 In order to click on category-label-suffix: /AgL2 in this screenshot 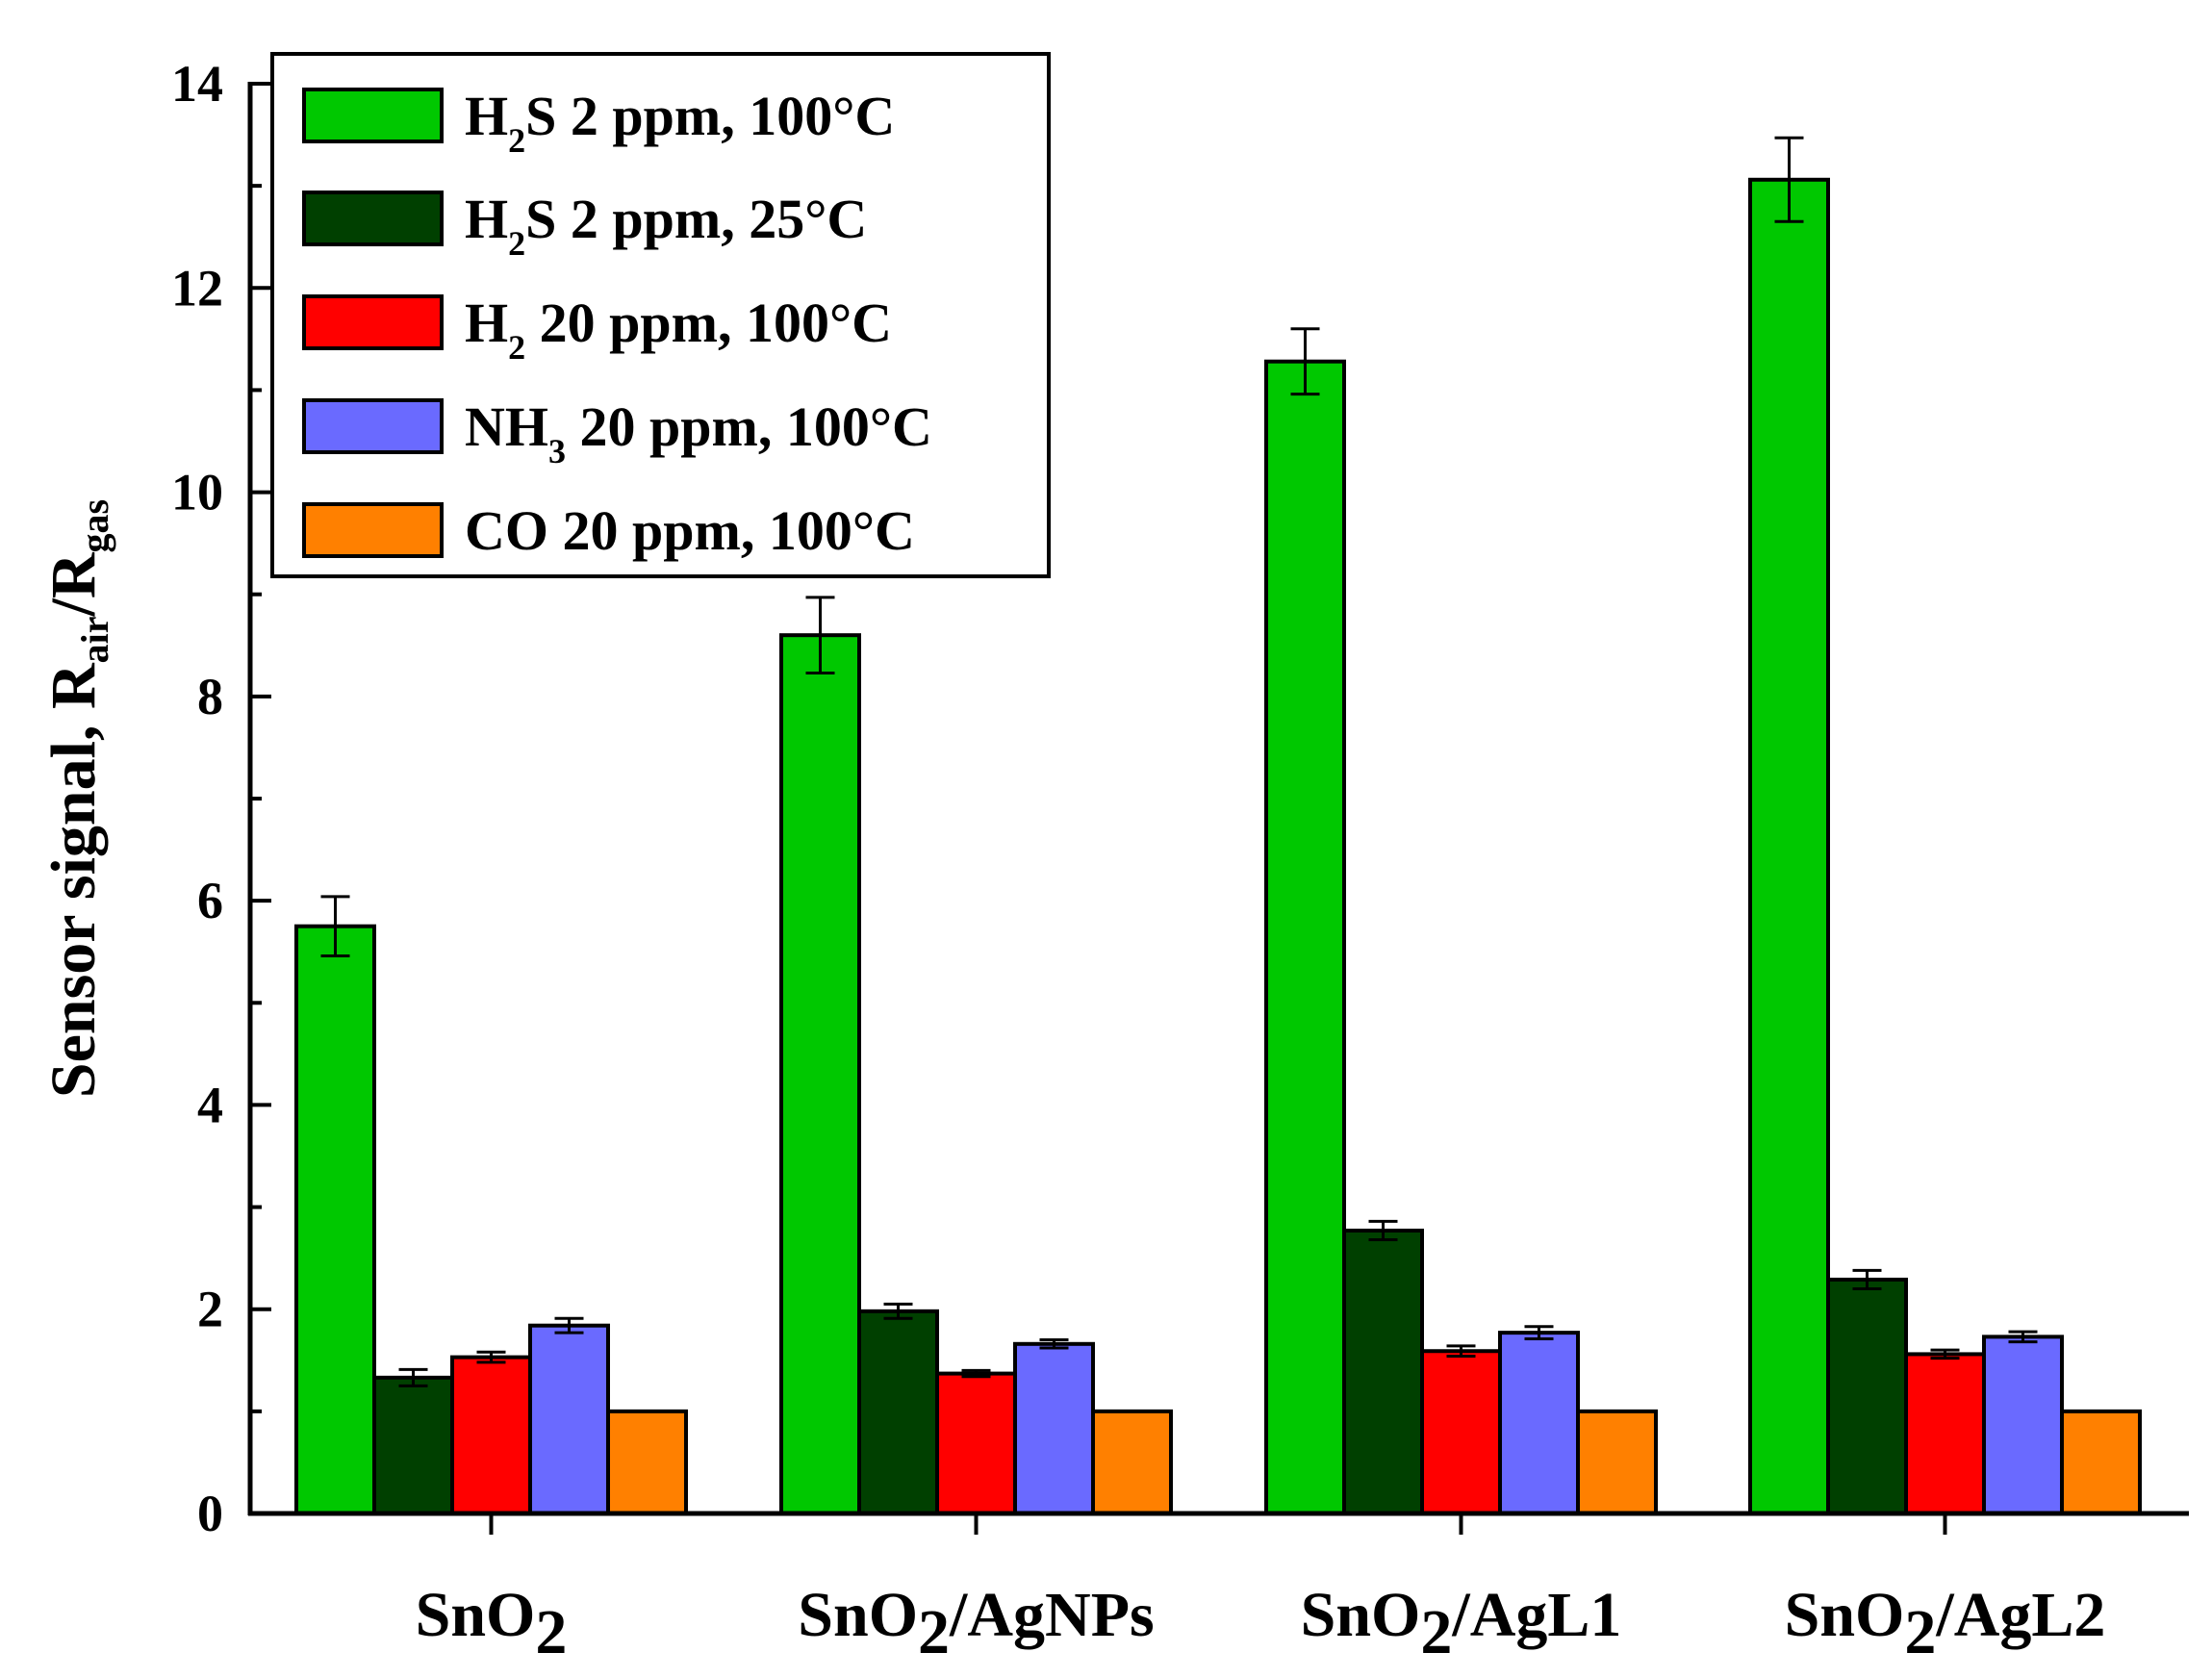, I will do `click(2020, 1615)`.